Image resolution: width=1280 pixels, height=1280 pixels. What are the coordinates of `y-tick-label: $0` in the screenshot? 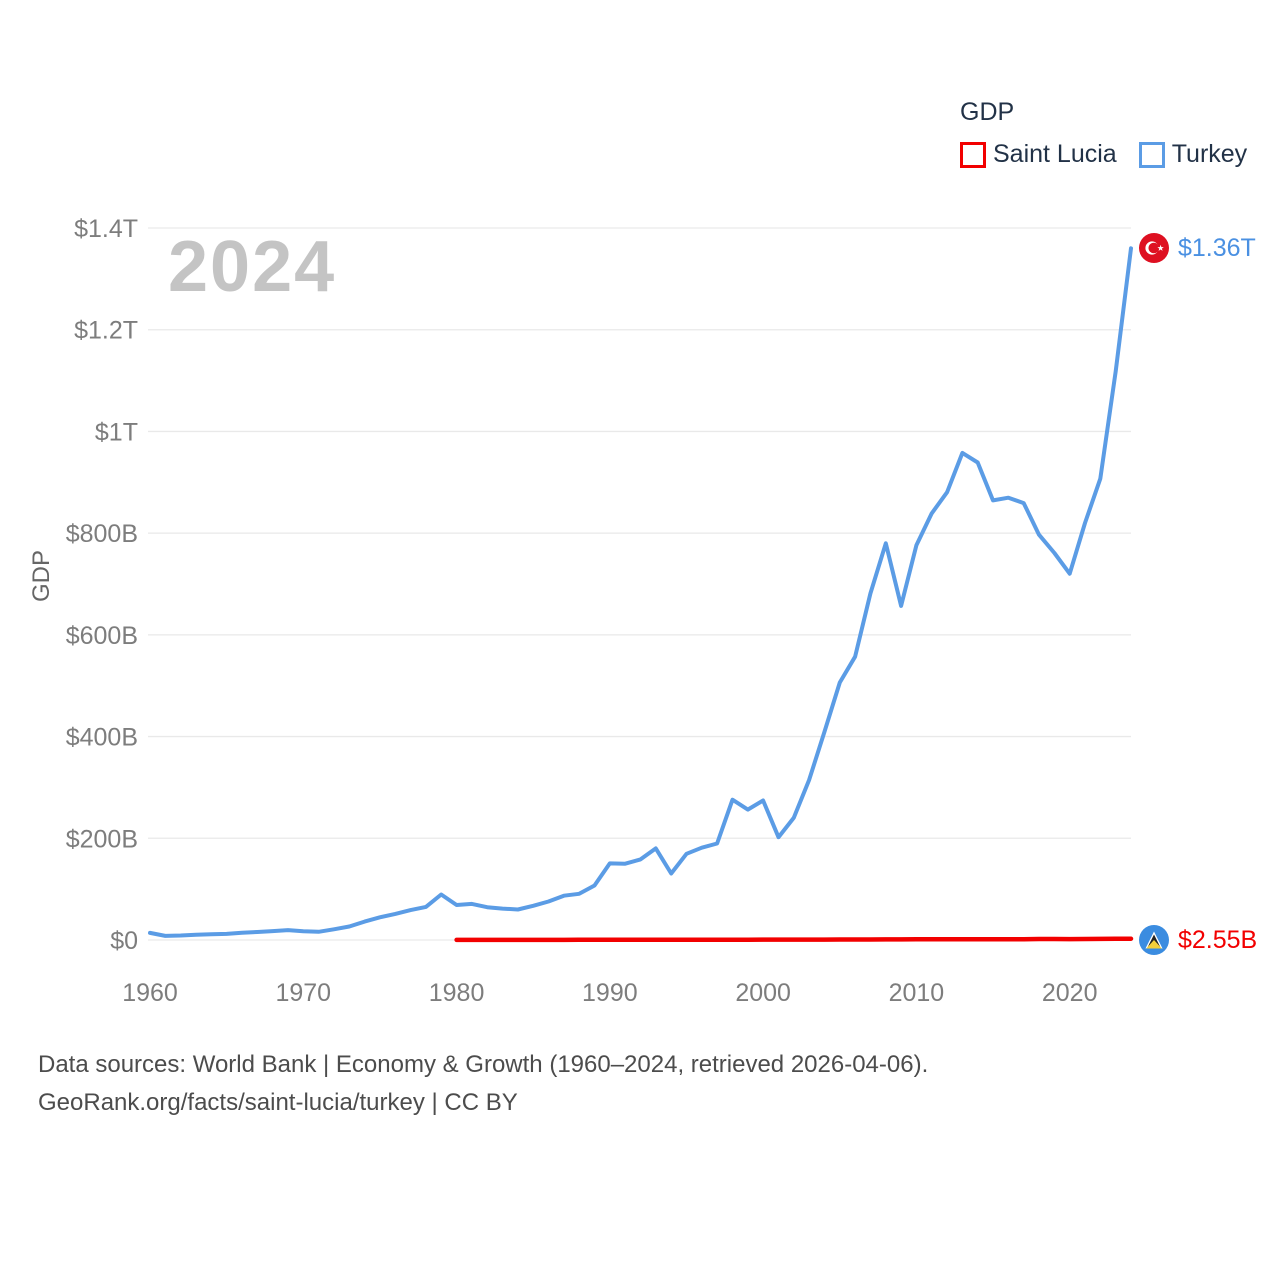 It's located at (124, 941).